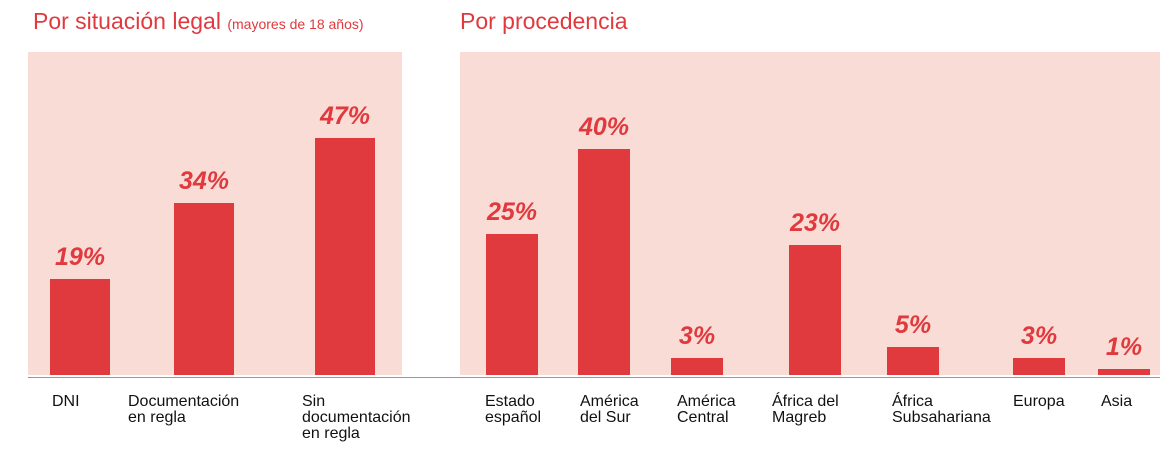 Image resolution: width=1170 pixels, height=454 pixels. Describe the element at coordinates (66, 401) in the screenshot. I see `x-tick-label: DNI` at that location.